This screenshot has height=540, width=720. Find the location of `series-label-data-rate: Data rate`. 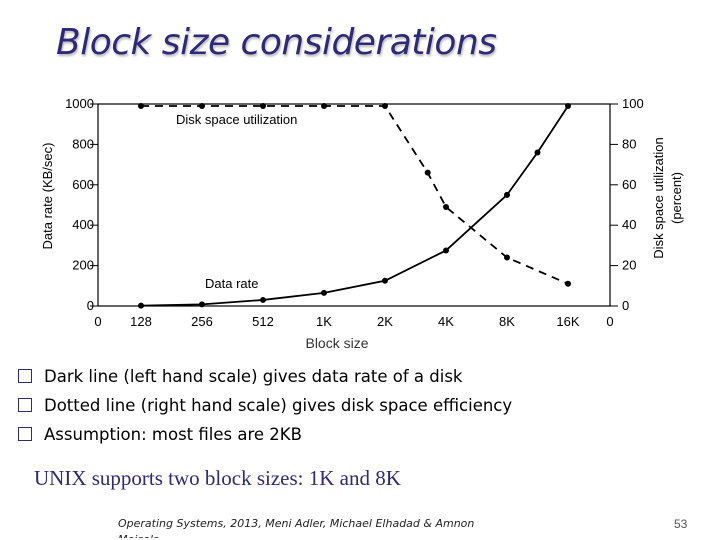

series-label-data-rate: Data rate is located at coordinates (231, 283).